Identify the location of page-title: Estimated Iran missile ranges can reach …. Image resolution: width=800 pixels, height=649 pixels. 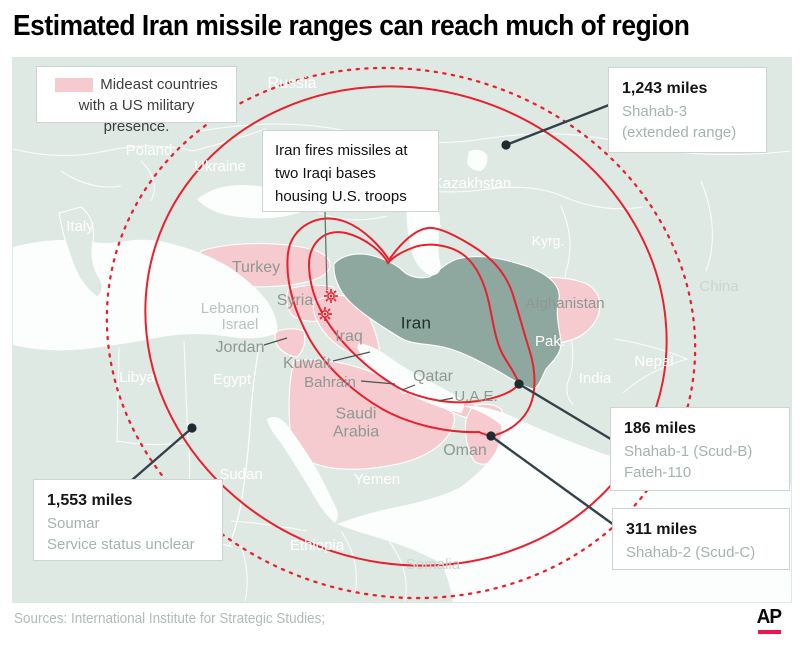
(351, 26).